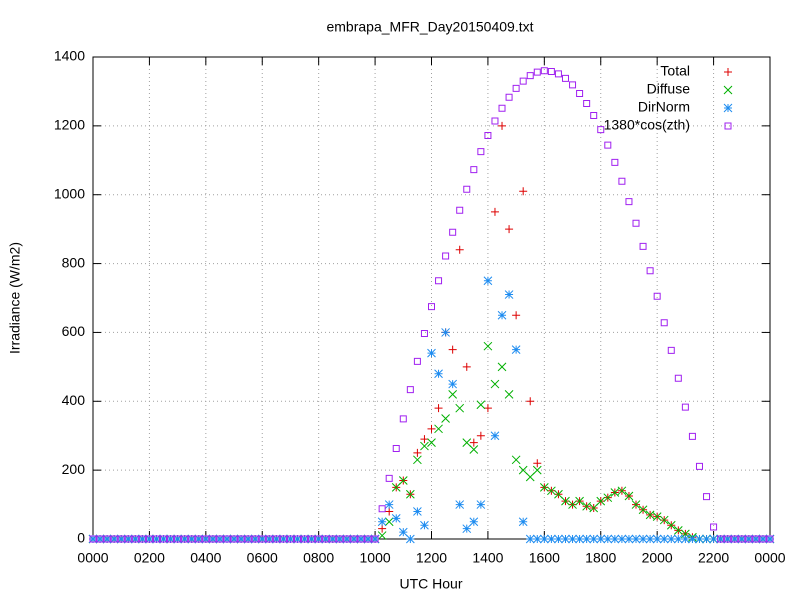 This screenshot has width=800, height=600. Describe the element at coordinates (664, 107) in the screenshot. I see `legend-label: DirNorm` at that location.